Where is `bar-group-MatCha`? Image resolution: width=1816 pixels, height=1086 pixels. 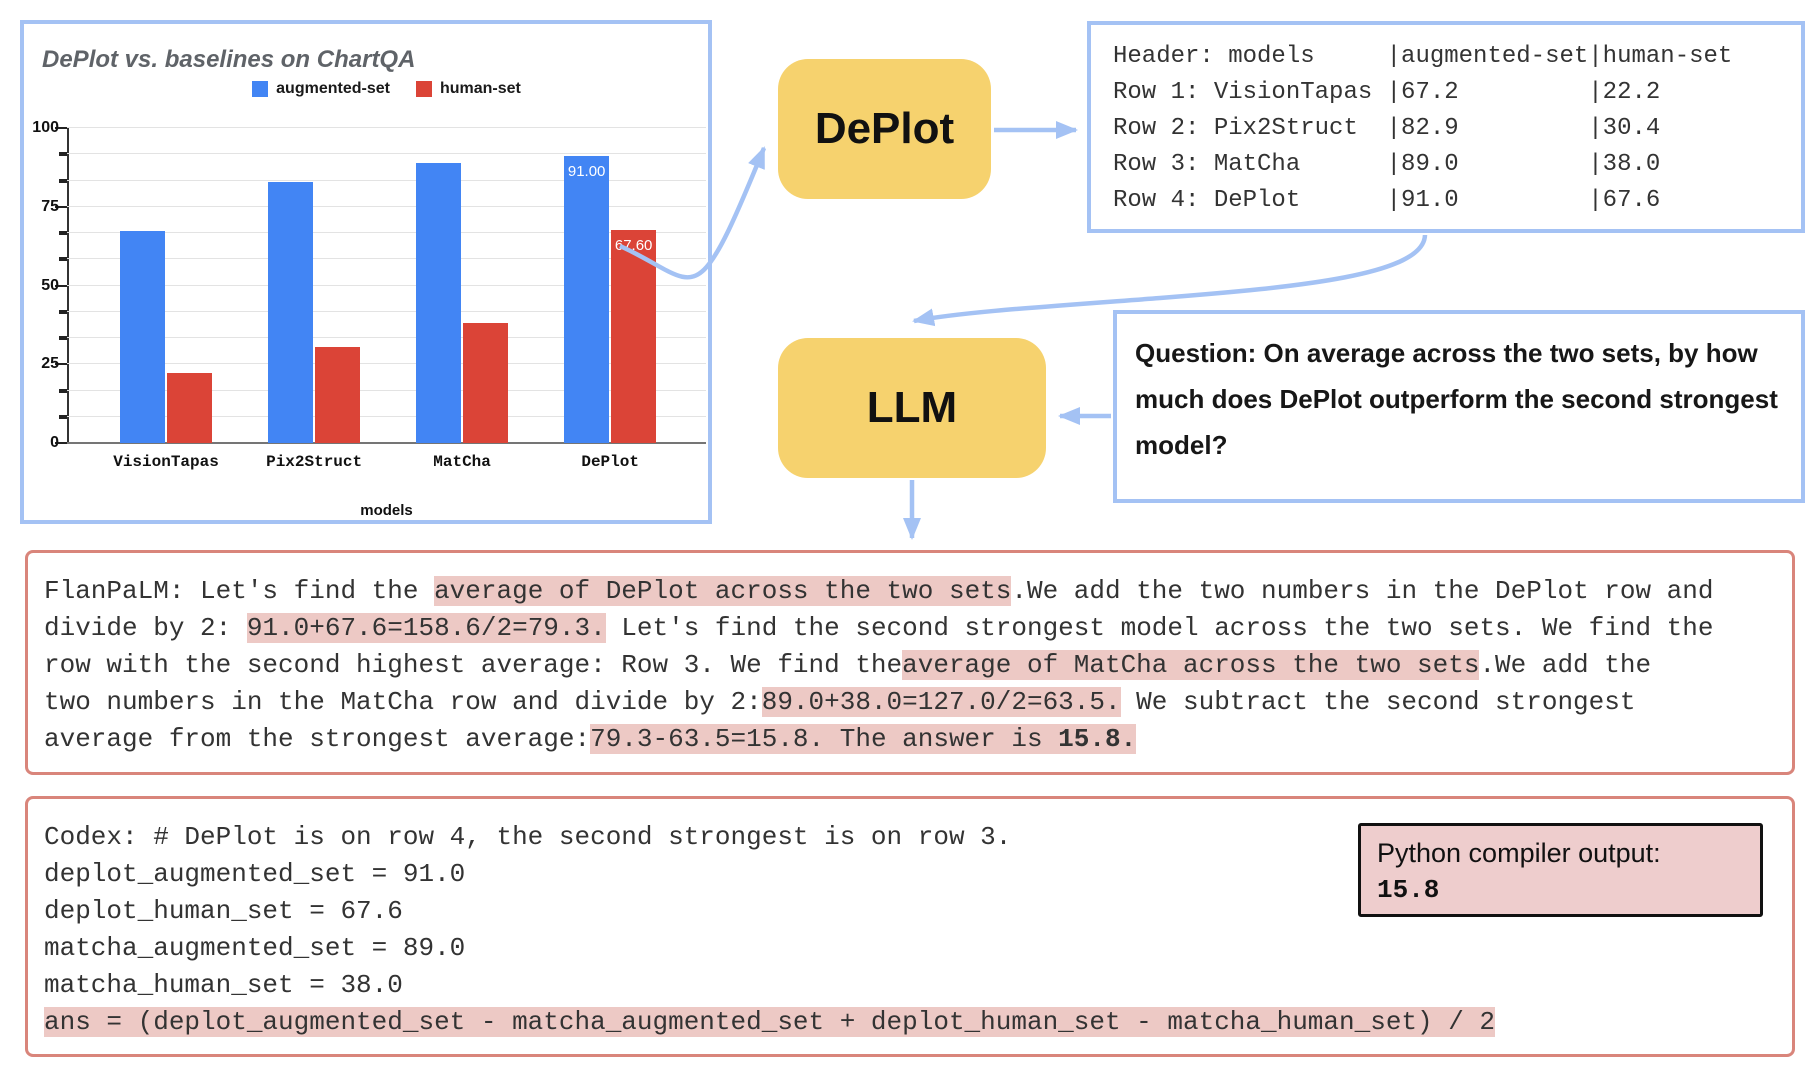 bar-group-MatCha is located at coordinates (462, 302).